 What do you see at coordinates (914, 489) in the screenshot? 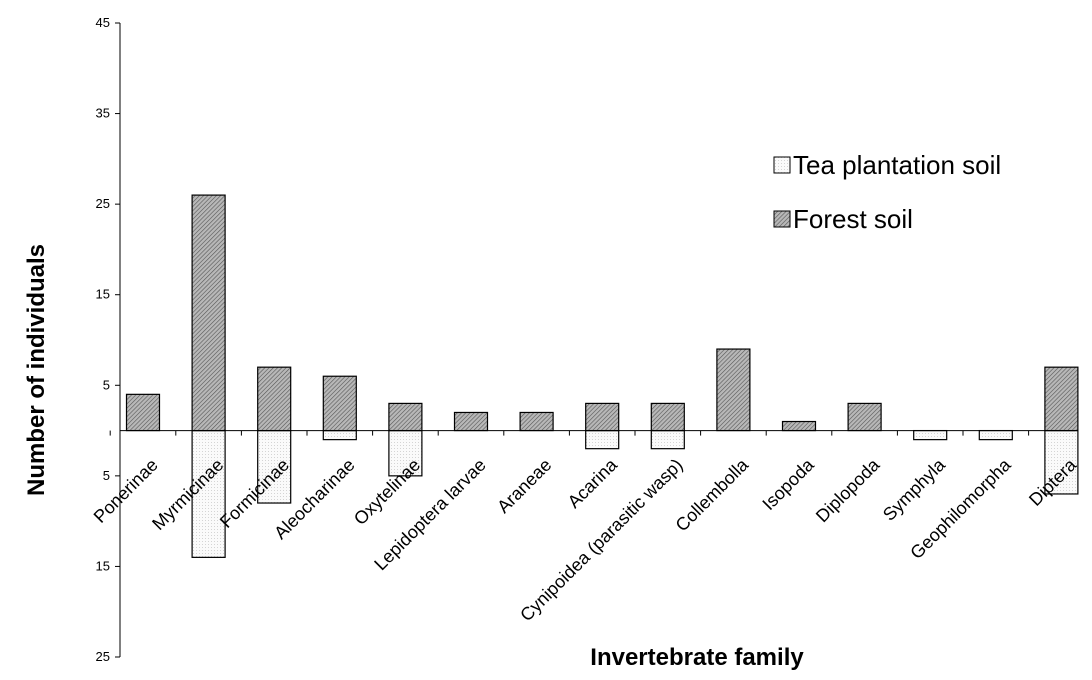
I see `category-label: Symphyla` at bounding box center [914, 489].